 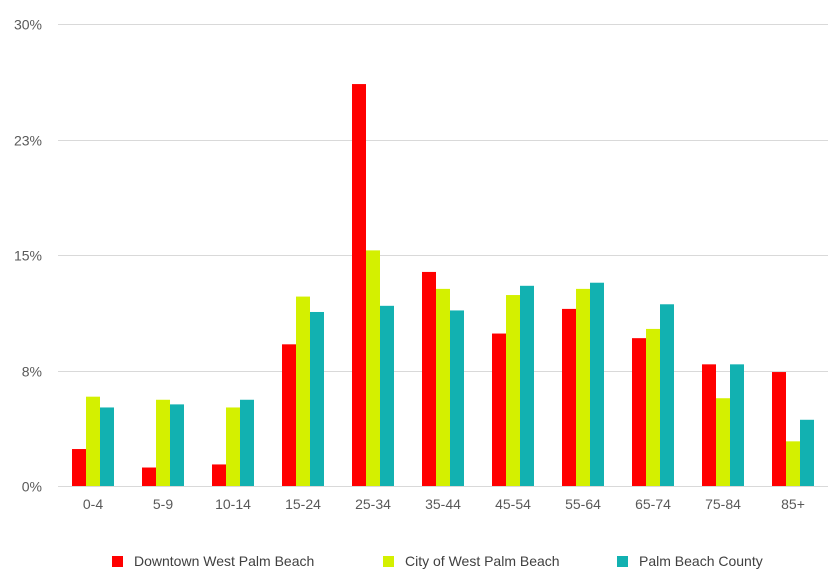 I want to click on y-tick-label: 8%, so click(x=32, y=372).